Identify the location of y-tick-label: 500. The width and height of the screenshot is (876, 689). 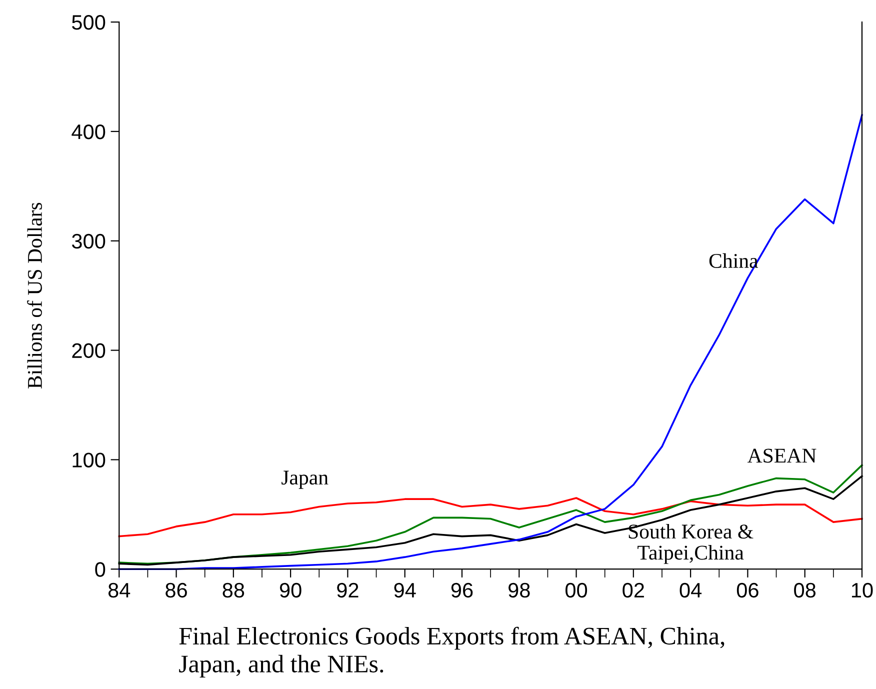
(89, 22).